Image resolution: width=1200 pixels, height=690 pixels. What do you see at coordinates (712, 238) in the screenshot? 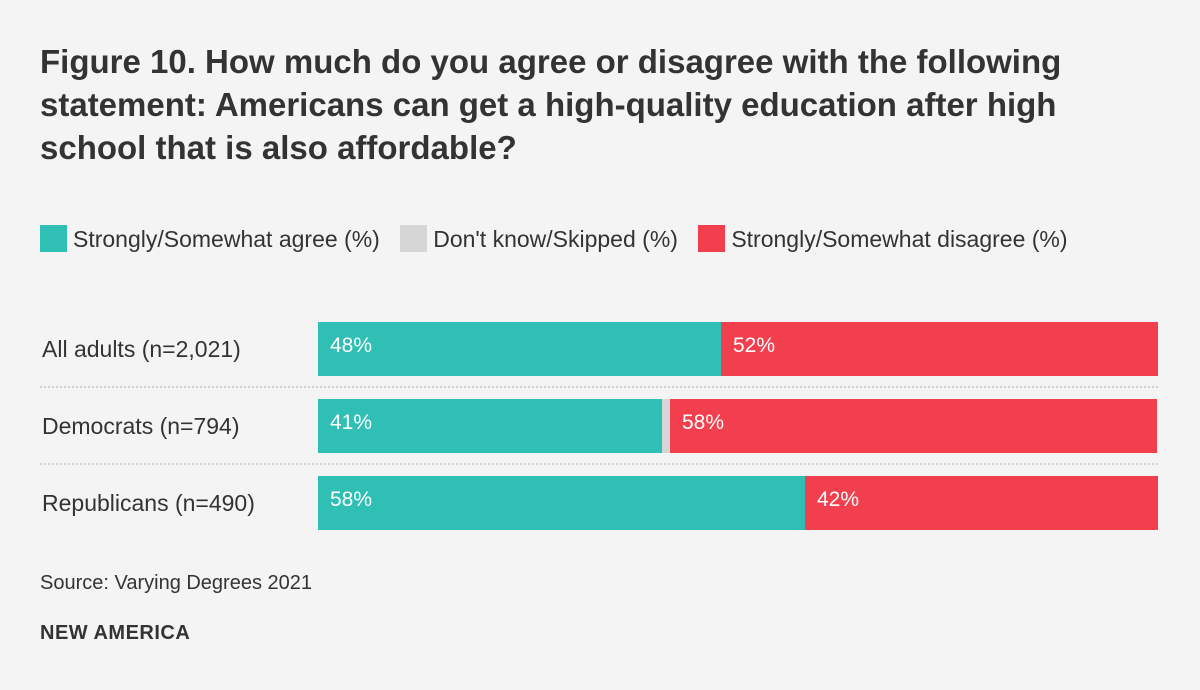
I see `legend-swatch-disagree` at bounding box center [712, 238].